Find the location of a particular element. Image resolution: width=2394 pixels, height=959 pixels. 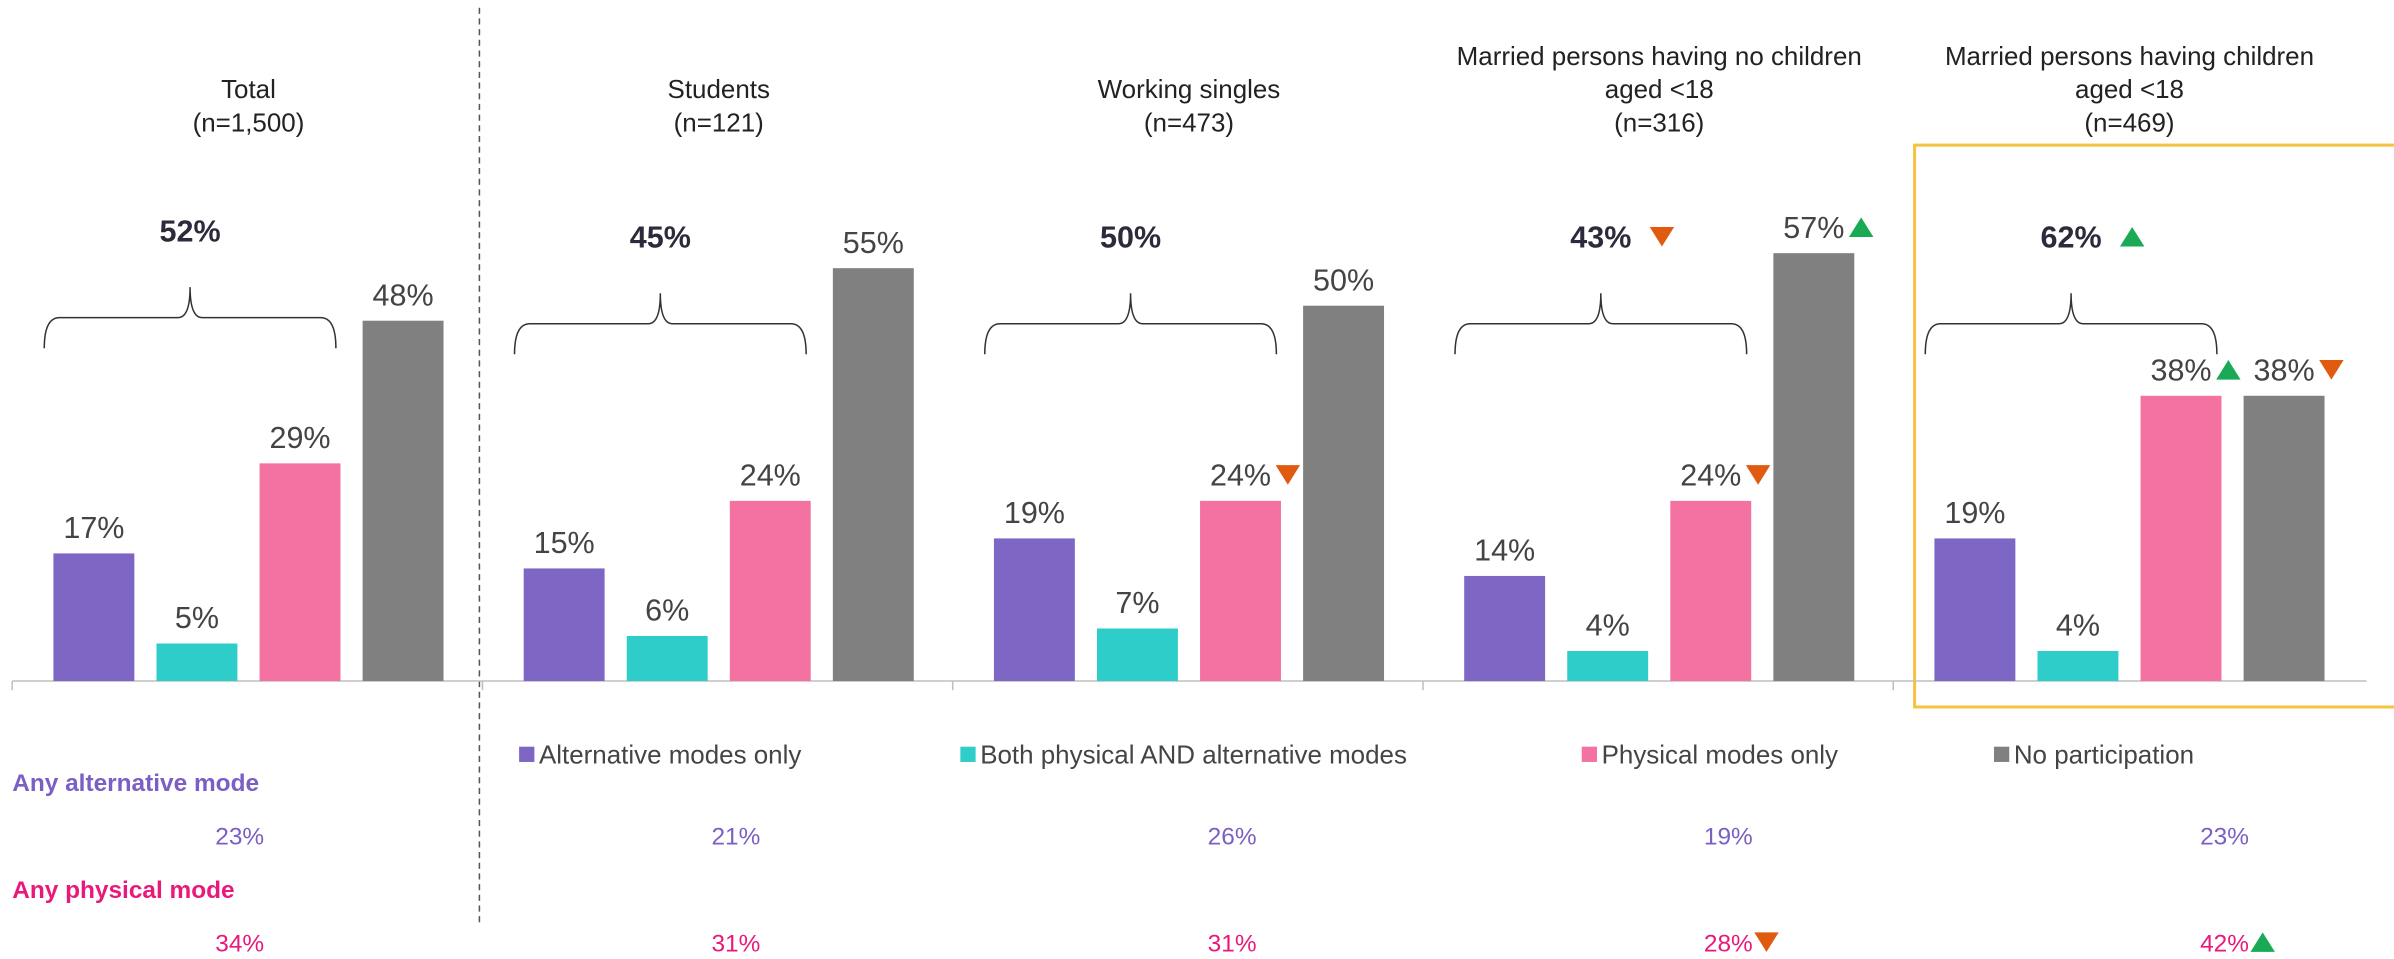

legend-label: Alternative modes only is located at coordinates (670, 755).